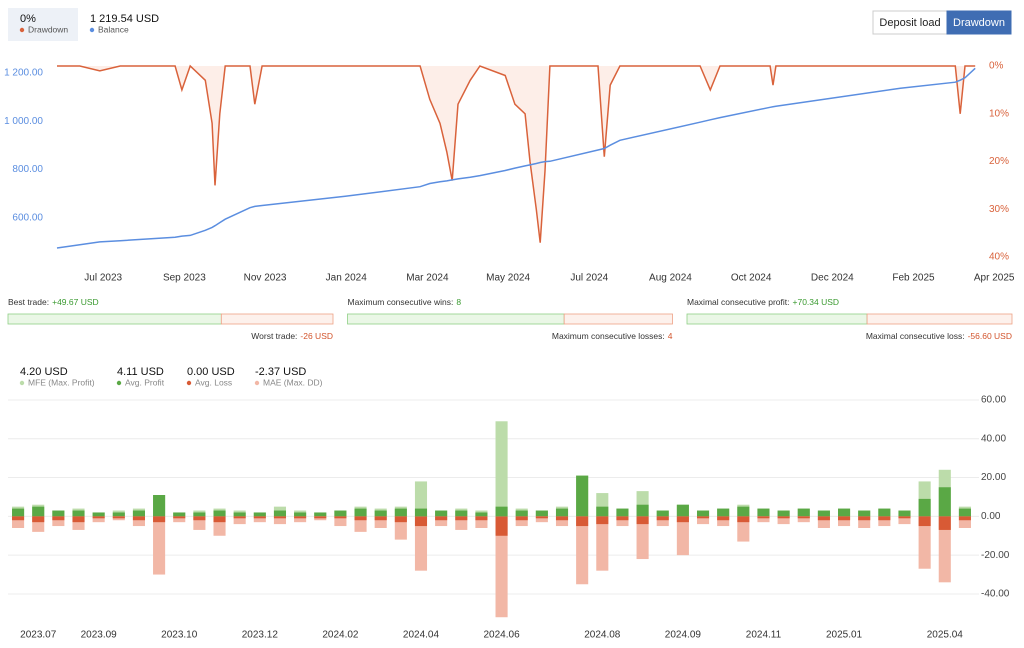 The height and width of the screenshot is (648, 1024). Describe the element at coordinates (608, 336) in the screenshot. I see `stat-name: Maximum consecutive losses:` at that location.